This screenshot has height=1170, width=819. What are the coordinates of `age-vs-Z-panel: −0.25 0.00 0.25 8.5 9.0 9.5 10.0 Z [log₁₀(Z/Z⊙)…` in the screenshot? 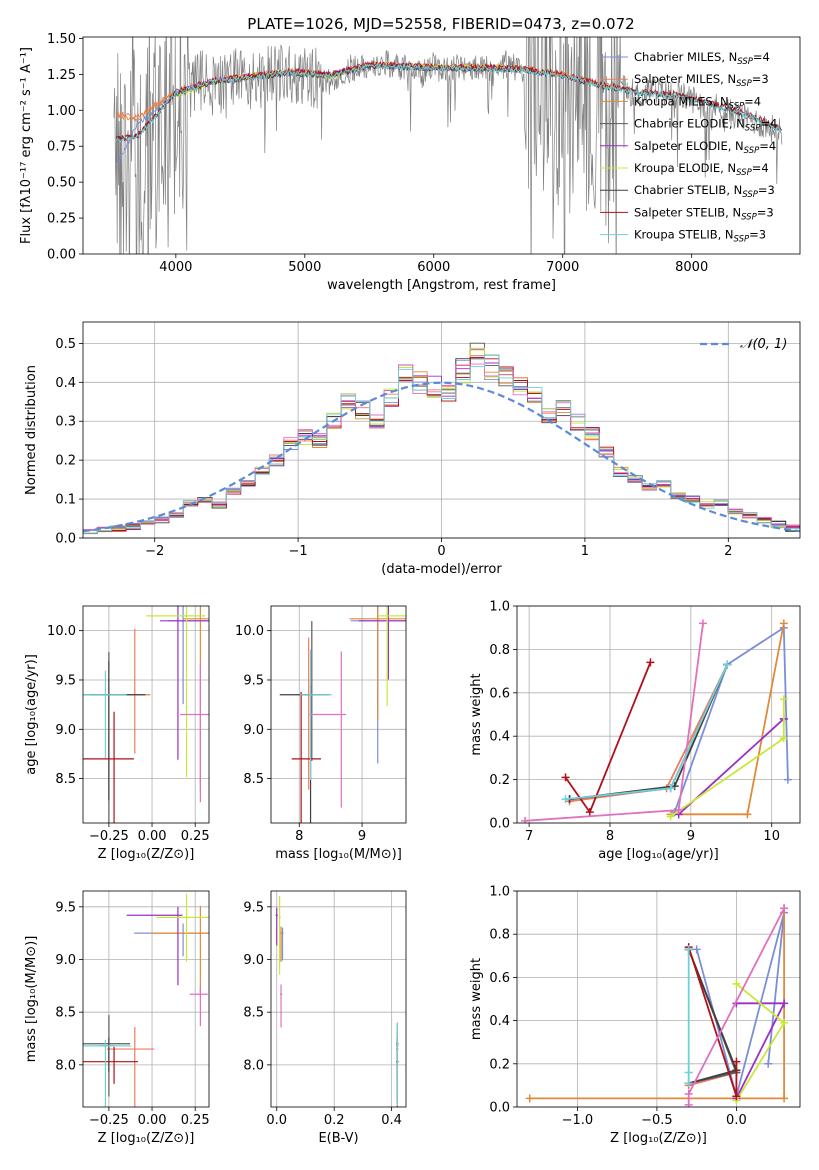 It's located at (117, 733).